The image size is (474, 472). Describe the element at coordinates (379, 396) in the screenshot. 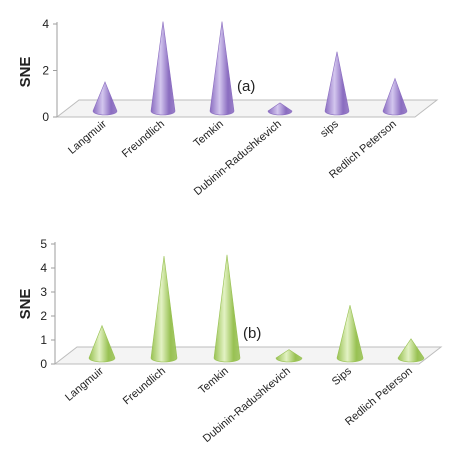

I see `x-category-label: Redlich Peterson` at that location.